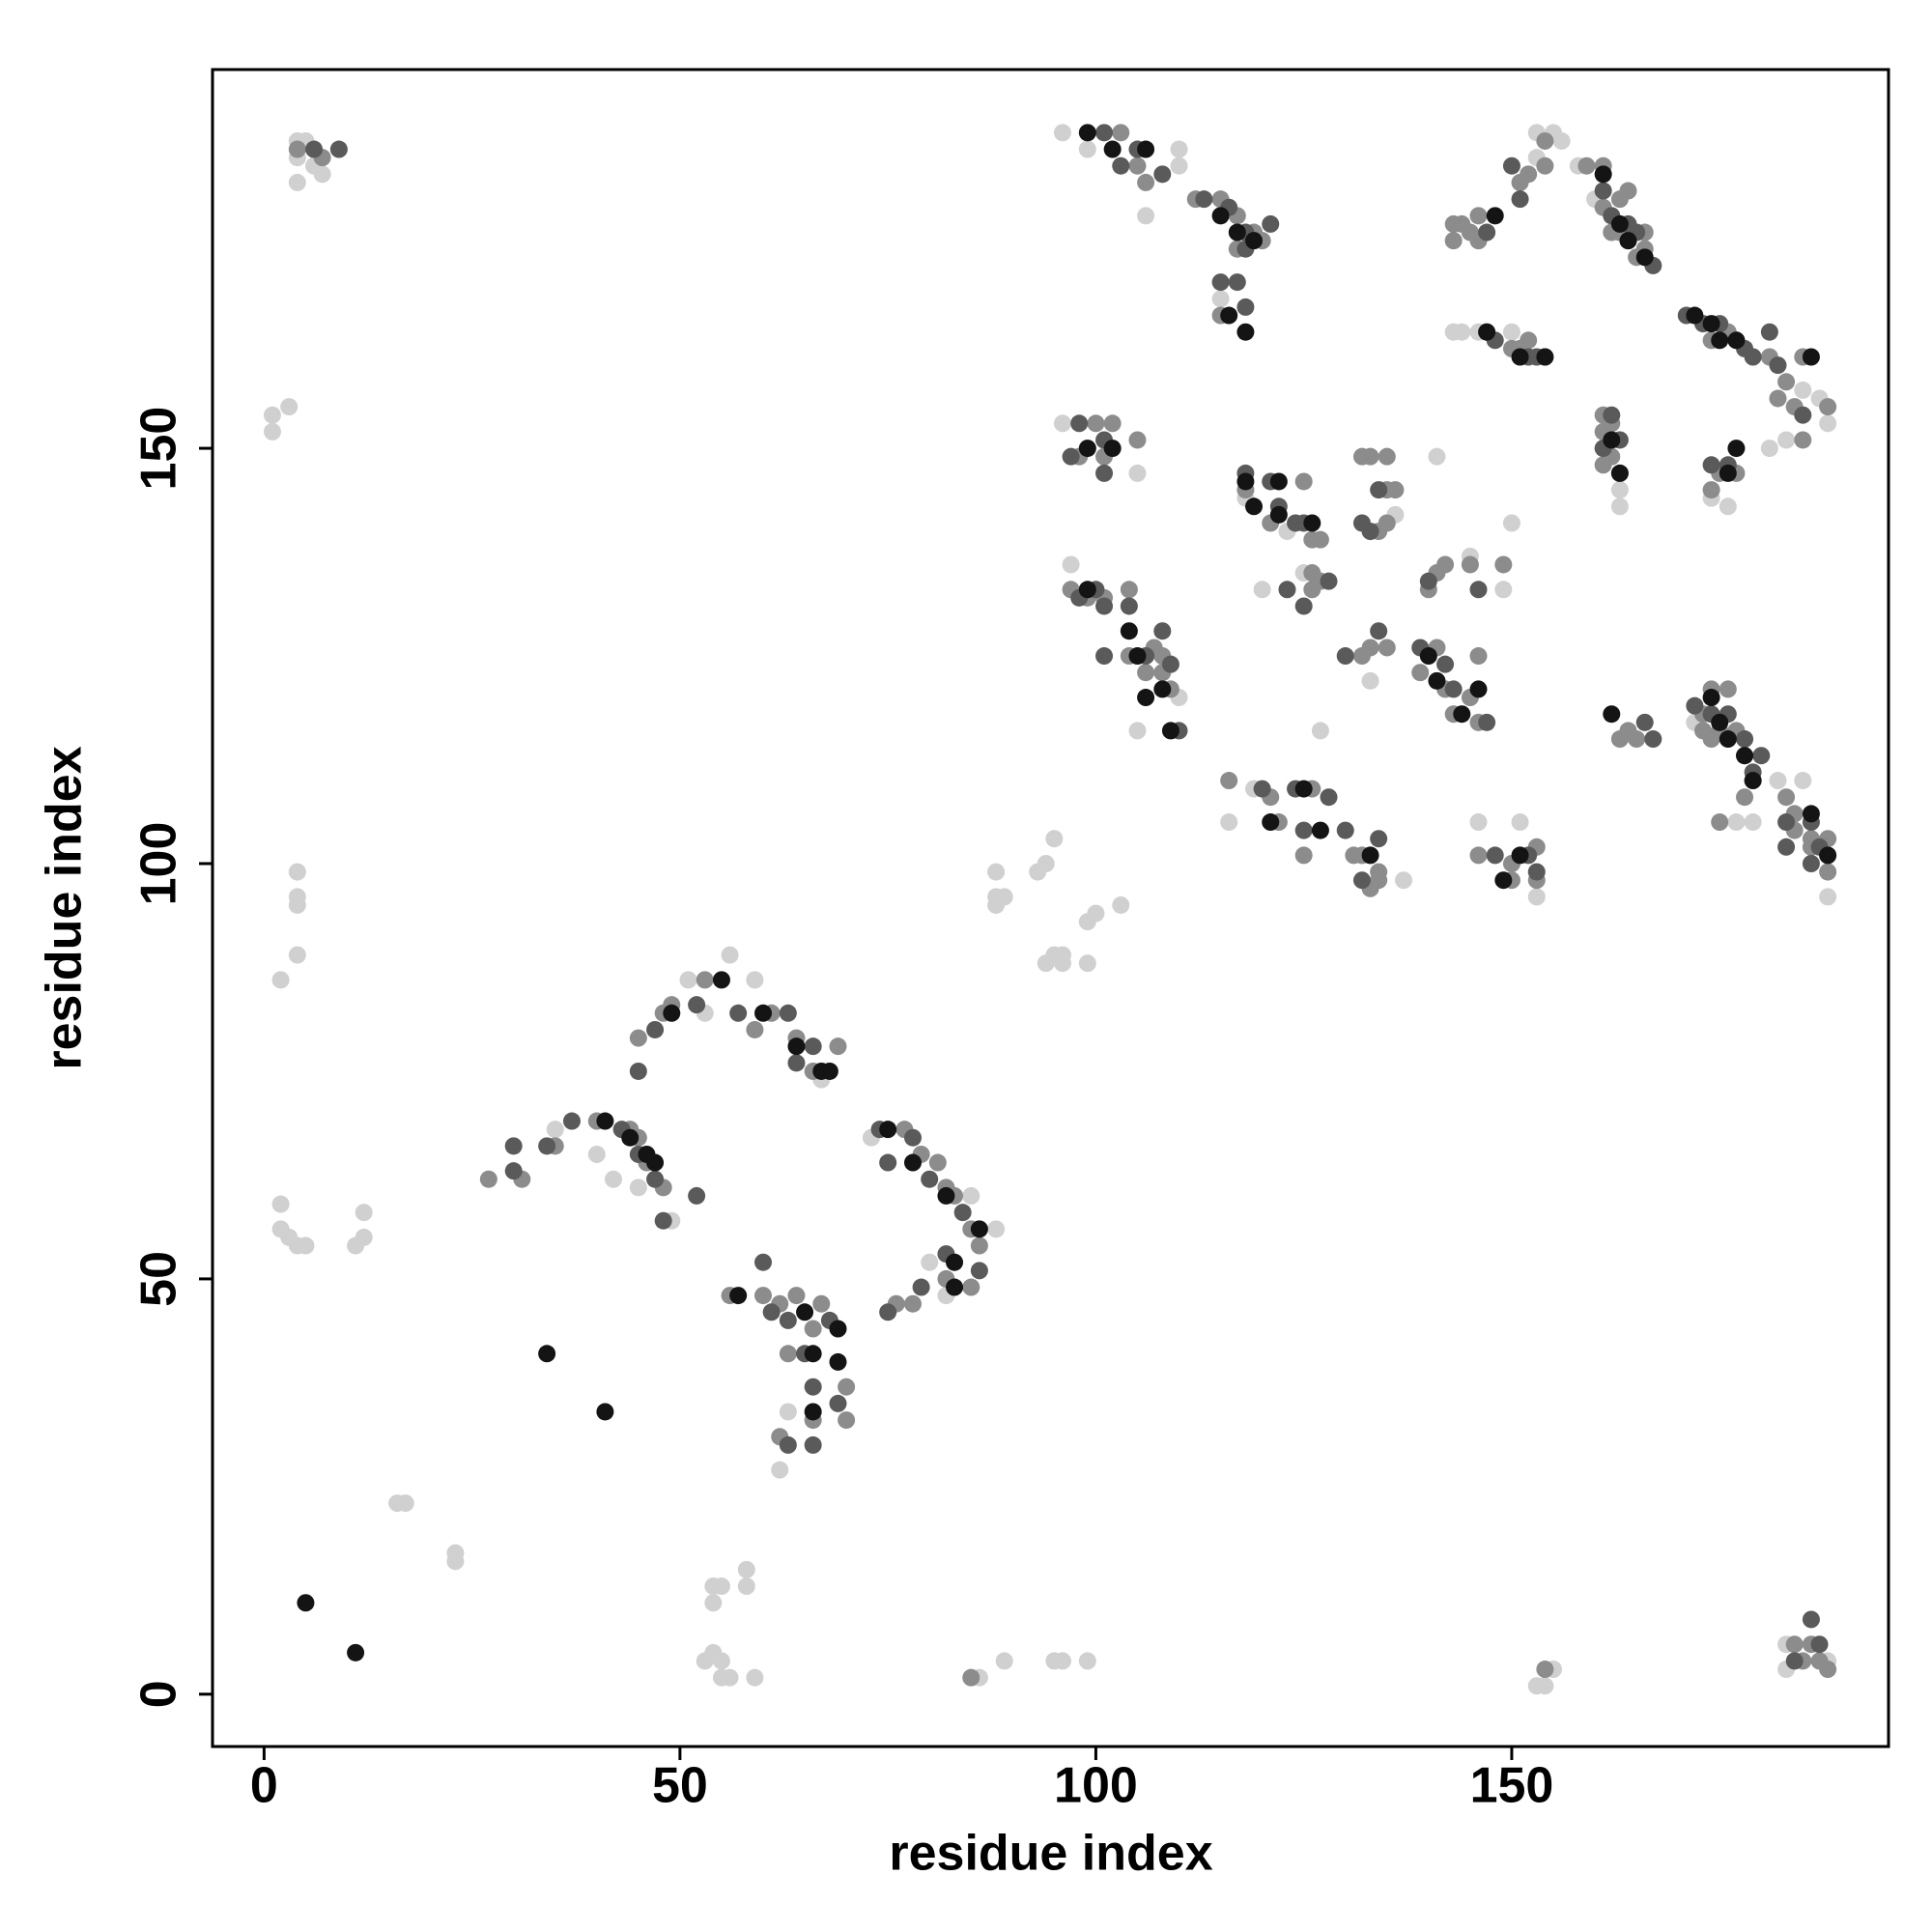  Describe the element at coordinates (1050, 1854) in the screenshot. I see `x-axis-title: residue index` at that location.